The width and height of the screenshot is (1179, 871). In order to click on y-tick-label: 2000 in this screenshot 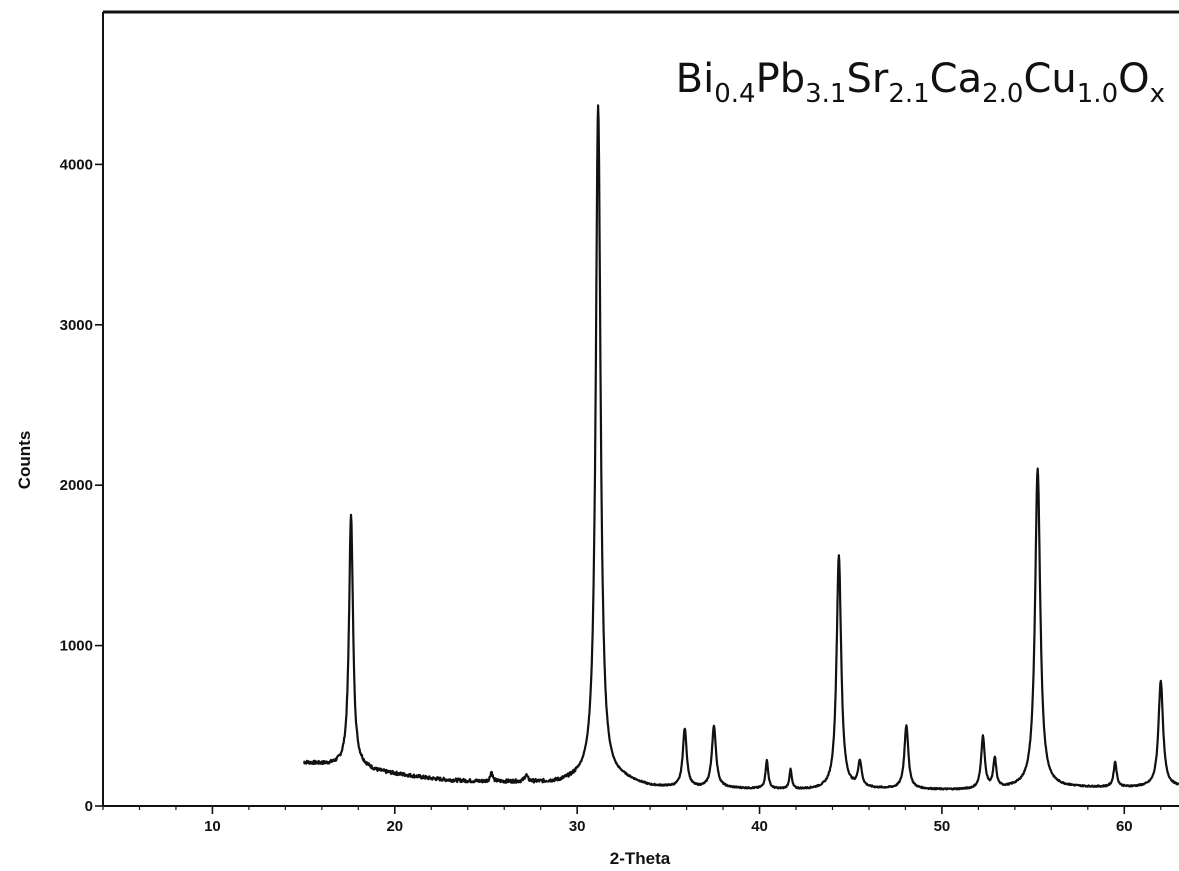, I will do `click(76, 485)`.